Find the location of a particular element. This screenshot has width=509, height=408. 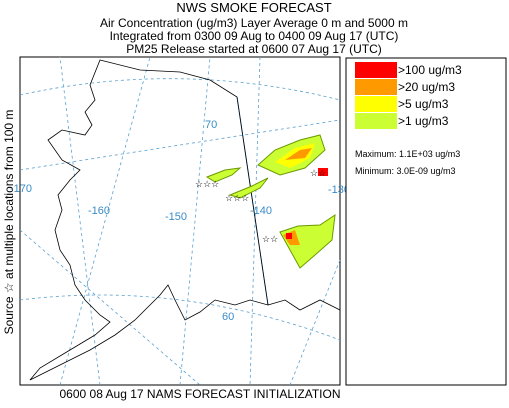

title: NWS SMOKE FORECAST is located at coordinates (253, 7).